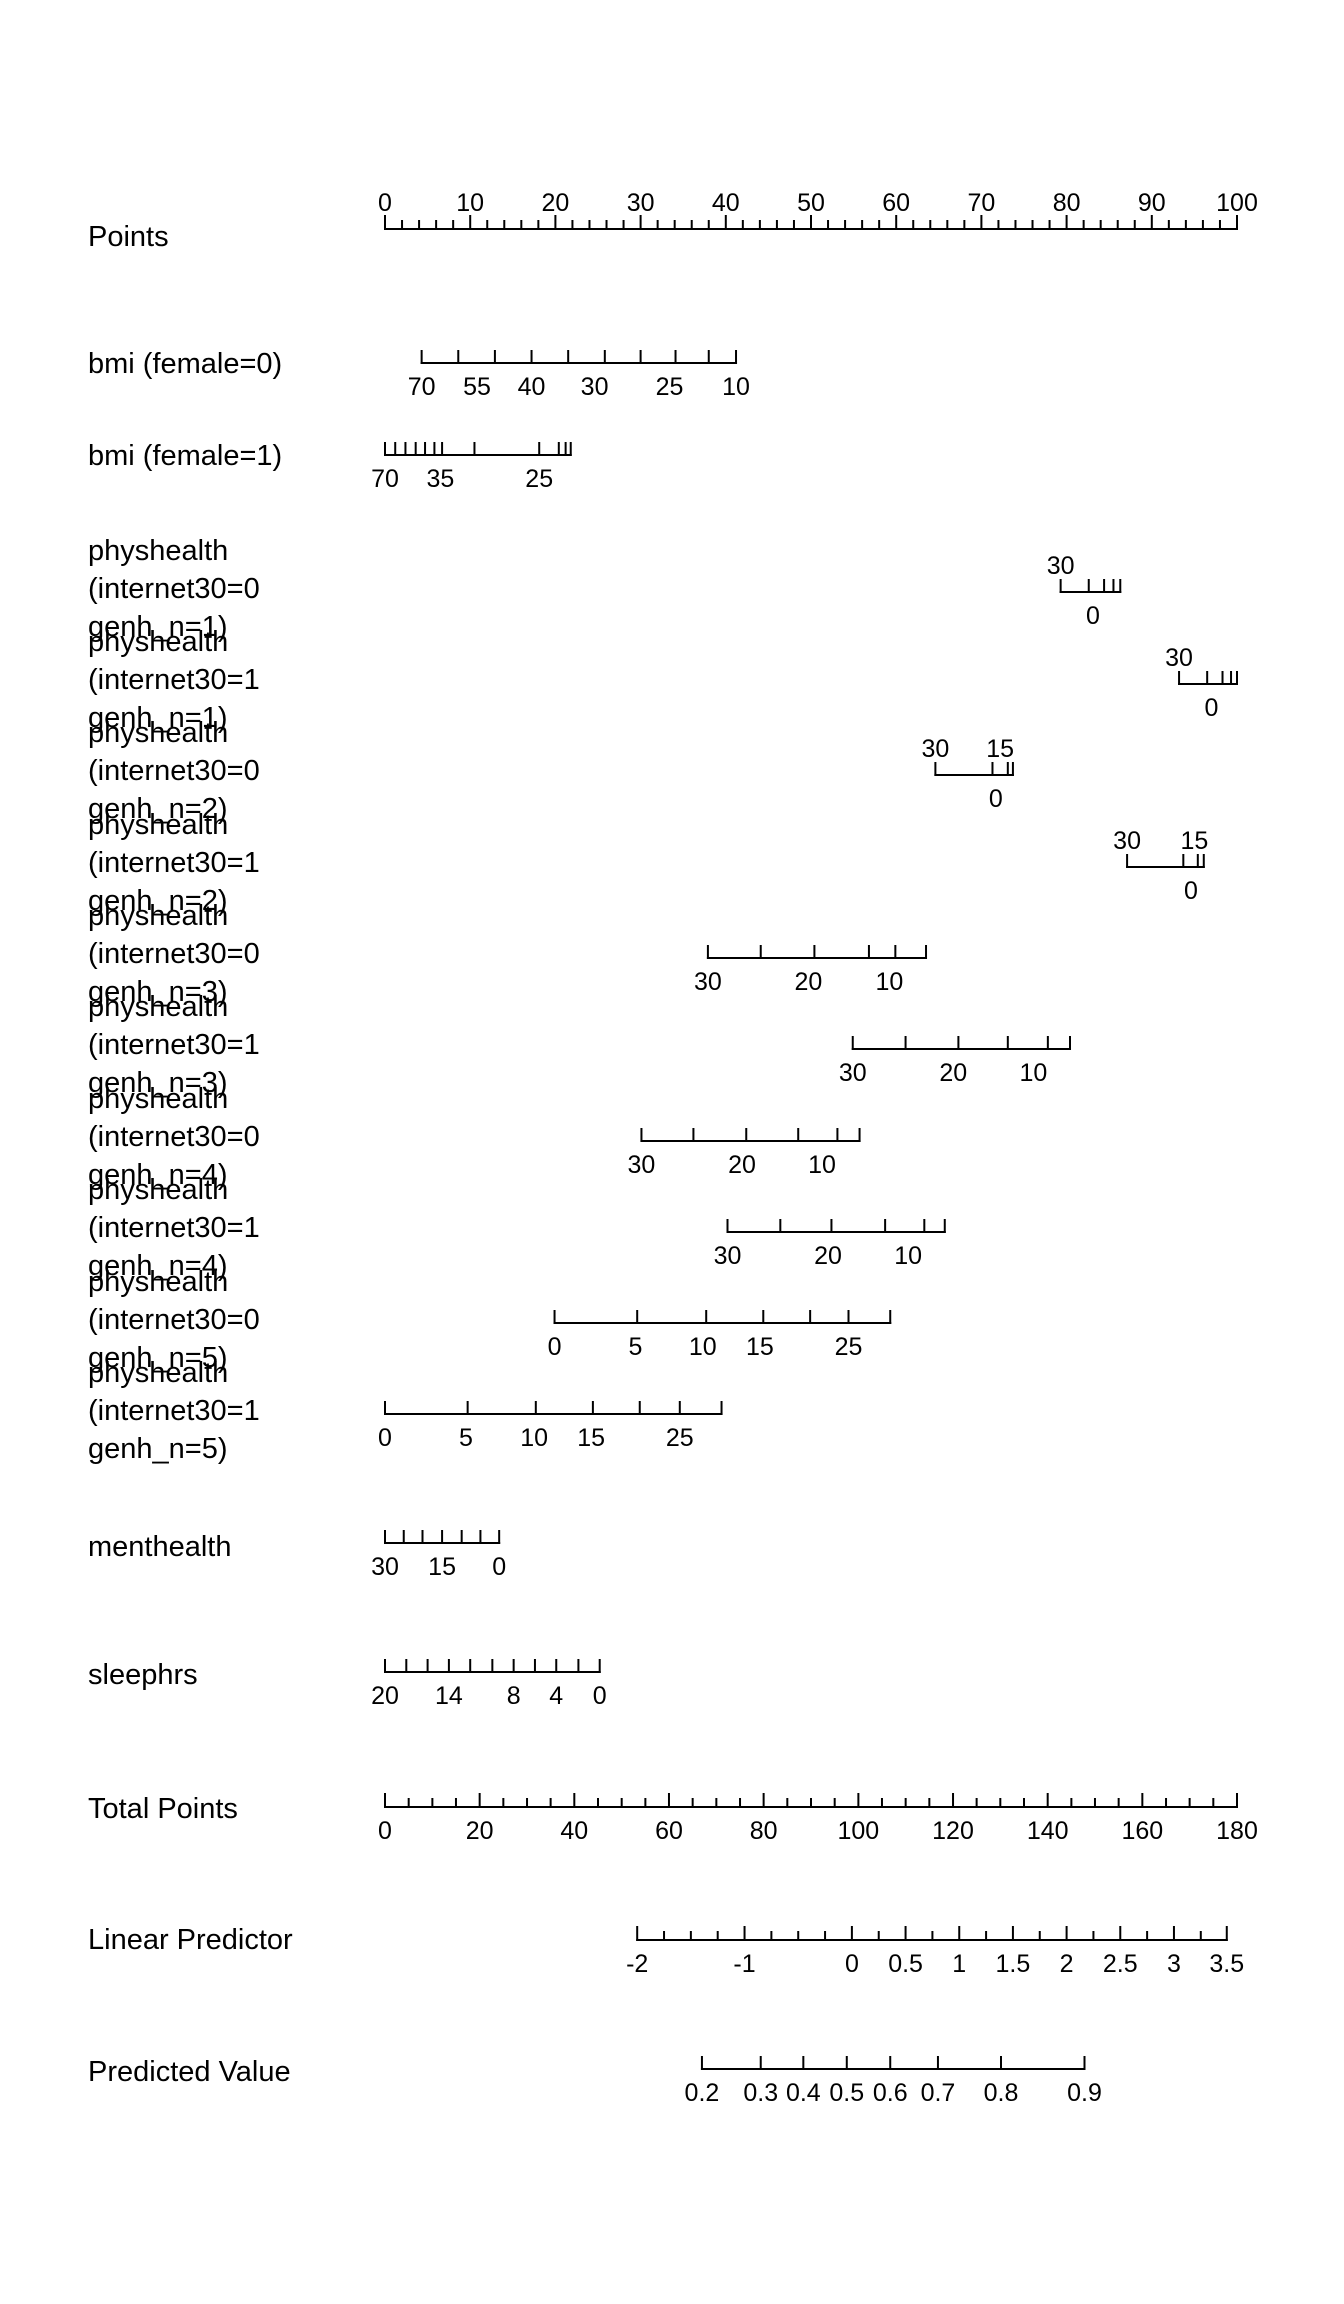 The height and width of the screenshot is (2304, 1344). What do you see at coordinates (905, 1964) in the screenshot?
I see `tick-label: 0.5` at bounding box center [905, 1964].